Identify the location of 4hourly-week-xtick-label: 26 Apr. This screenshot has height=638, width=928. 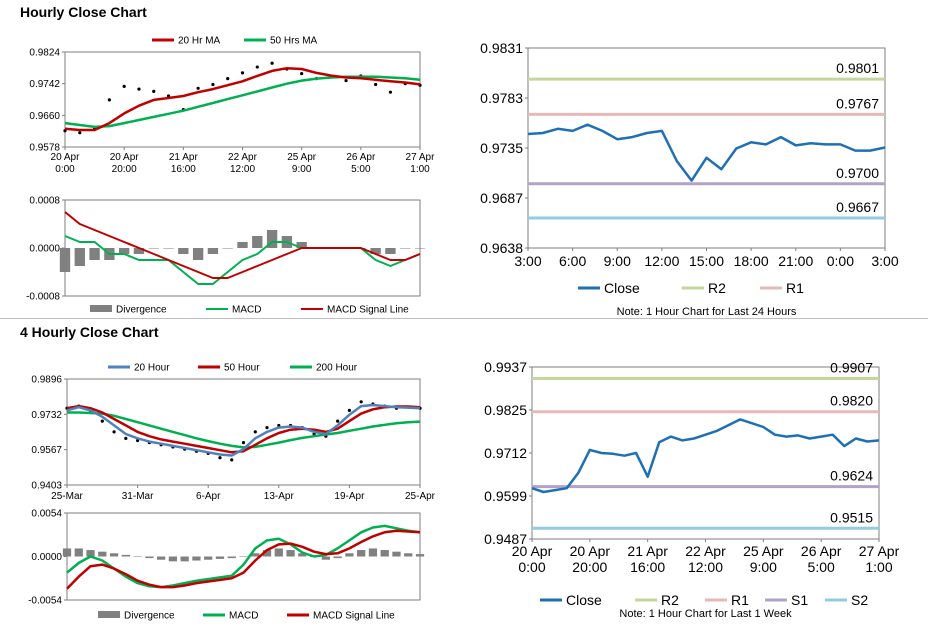
(821, 551).